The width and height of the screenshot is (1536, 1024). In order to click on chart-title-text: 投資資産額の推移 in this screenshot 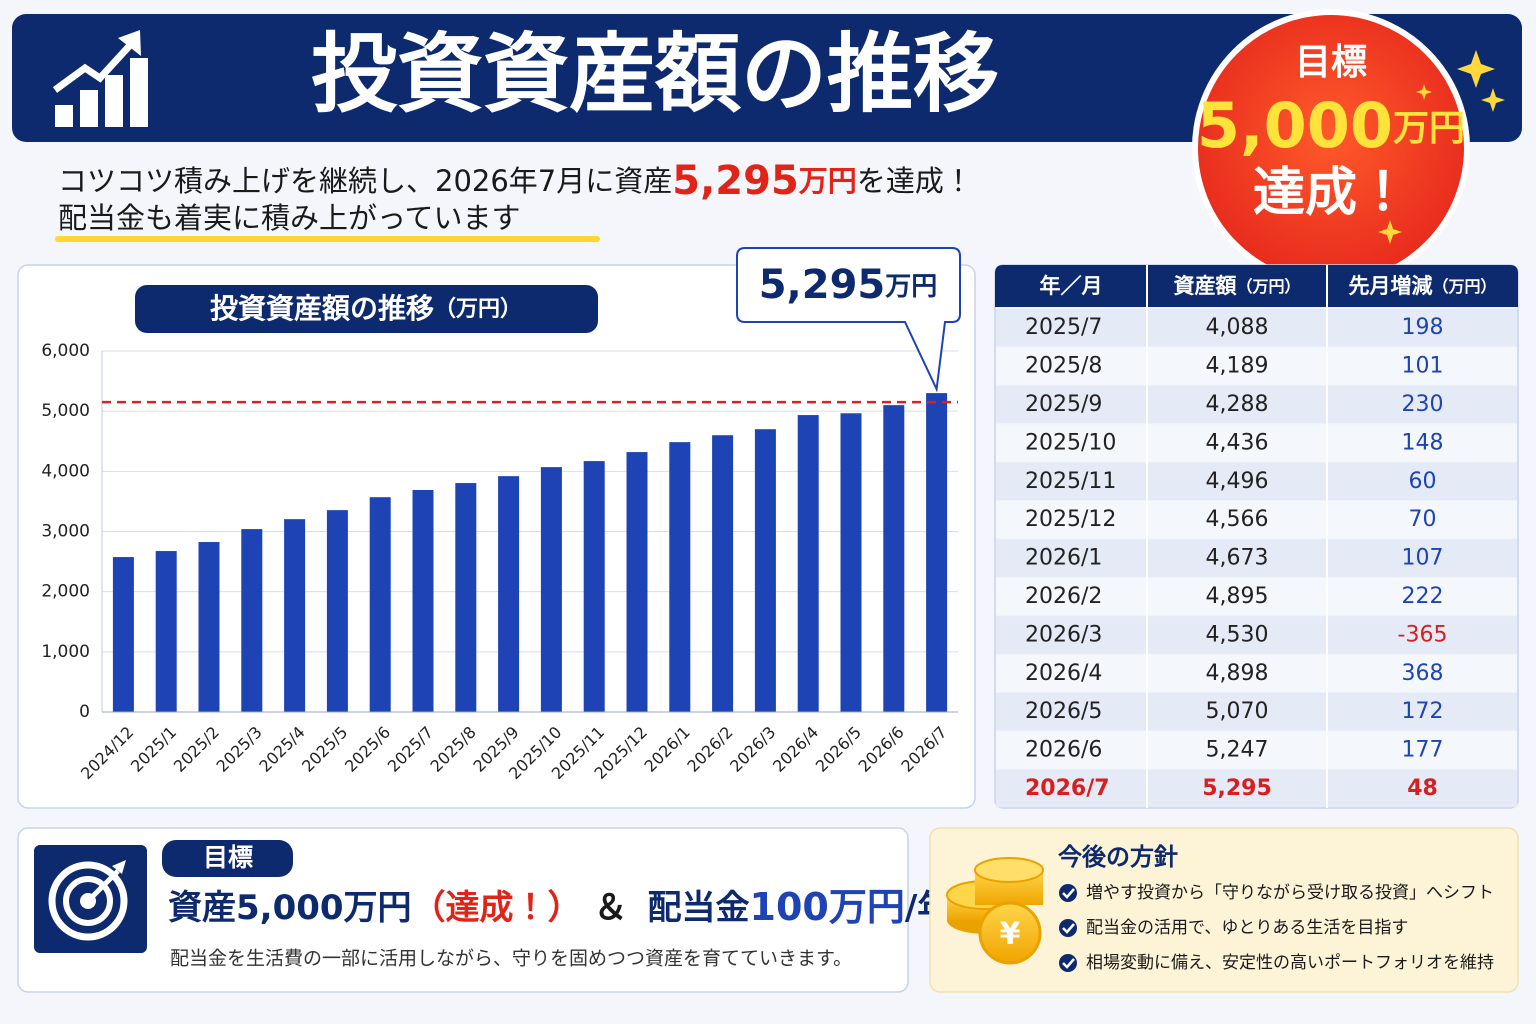, I will do `click(322, 308)`.